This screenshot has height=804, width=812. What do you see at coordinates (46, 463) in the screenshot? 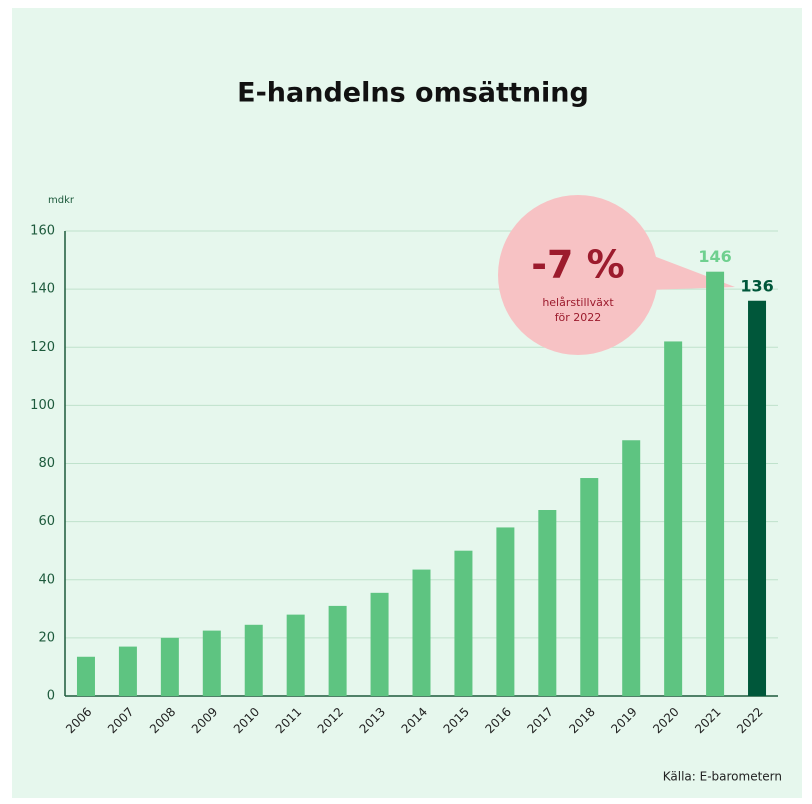
I see `y-tick-label: 80` at bounding box center [46, 463].